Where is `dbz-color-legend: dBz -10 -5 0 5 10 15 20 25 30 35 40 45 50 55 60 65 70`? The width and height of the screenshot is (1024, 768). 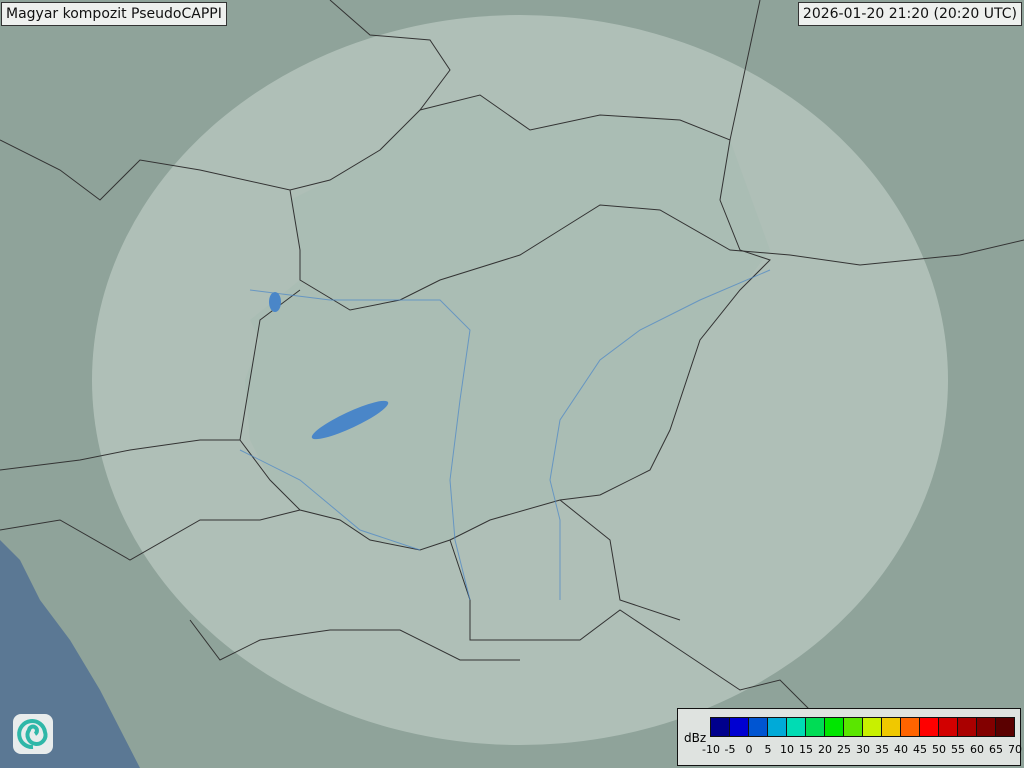
dbz-color-legend: dBz -10 -5 0 5 10 15 20 25 30 35 40 45 50 55 60 65 70 is located at coordinates (849, 737).